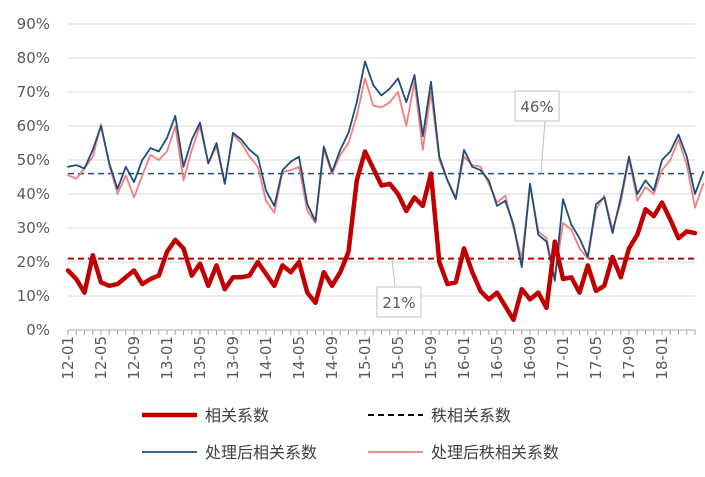 The image size is (705, 477). What do you see at coordinates (563, 358) in the screenshot?
I see `x-tick-label: 17-01` at bounding box center [563, 358].